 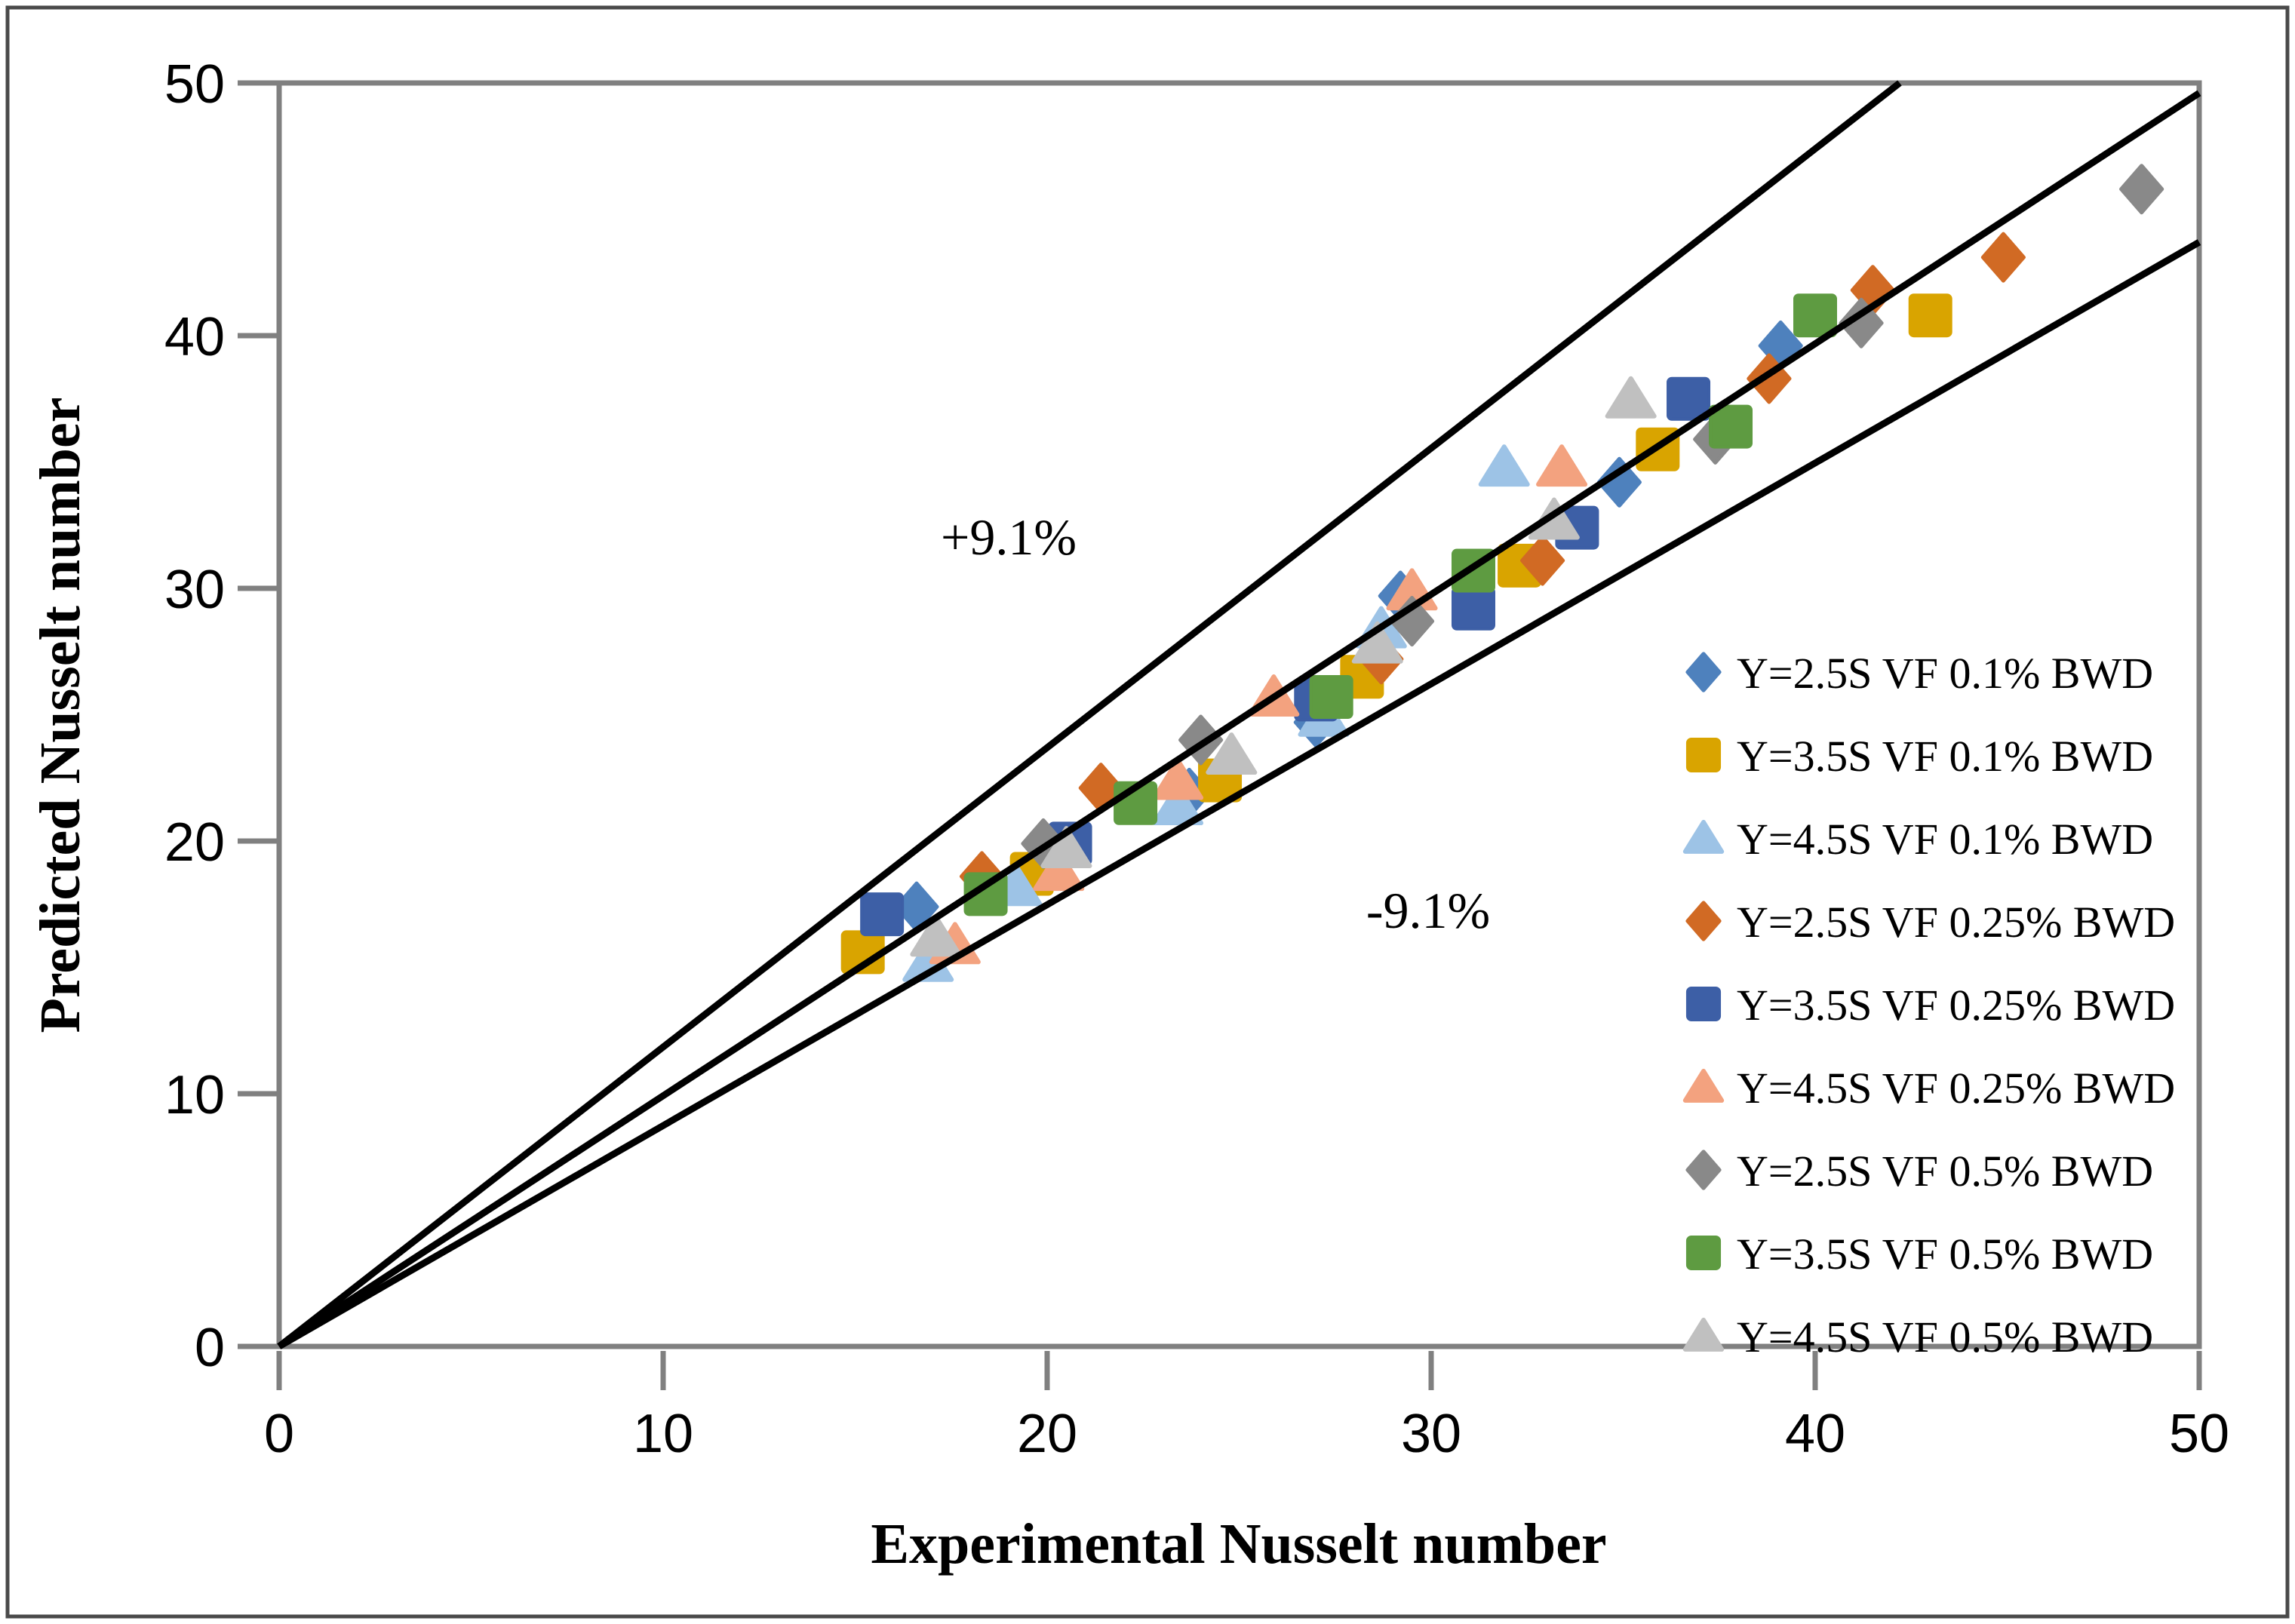 I want to click on x-tick-label: 50, so click(x=2199, y=1434).